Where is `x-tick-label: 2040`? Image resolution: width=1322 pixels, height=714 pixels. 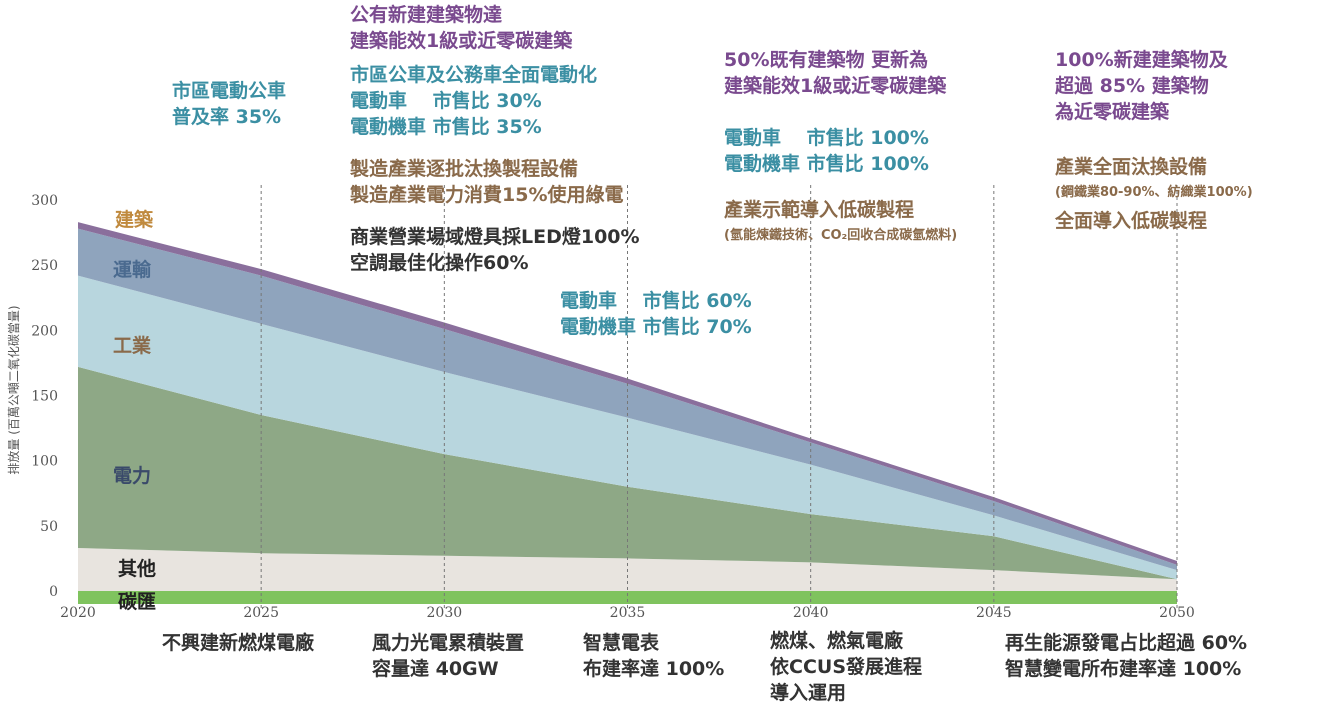 x-tick-label: 2040 is located at coordinates (811, 613).